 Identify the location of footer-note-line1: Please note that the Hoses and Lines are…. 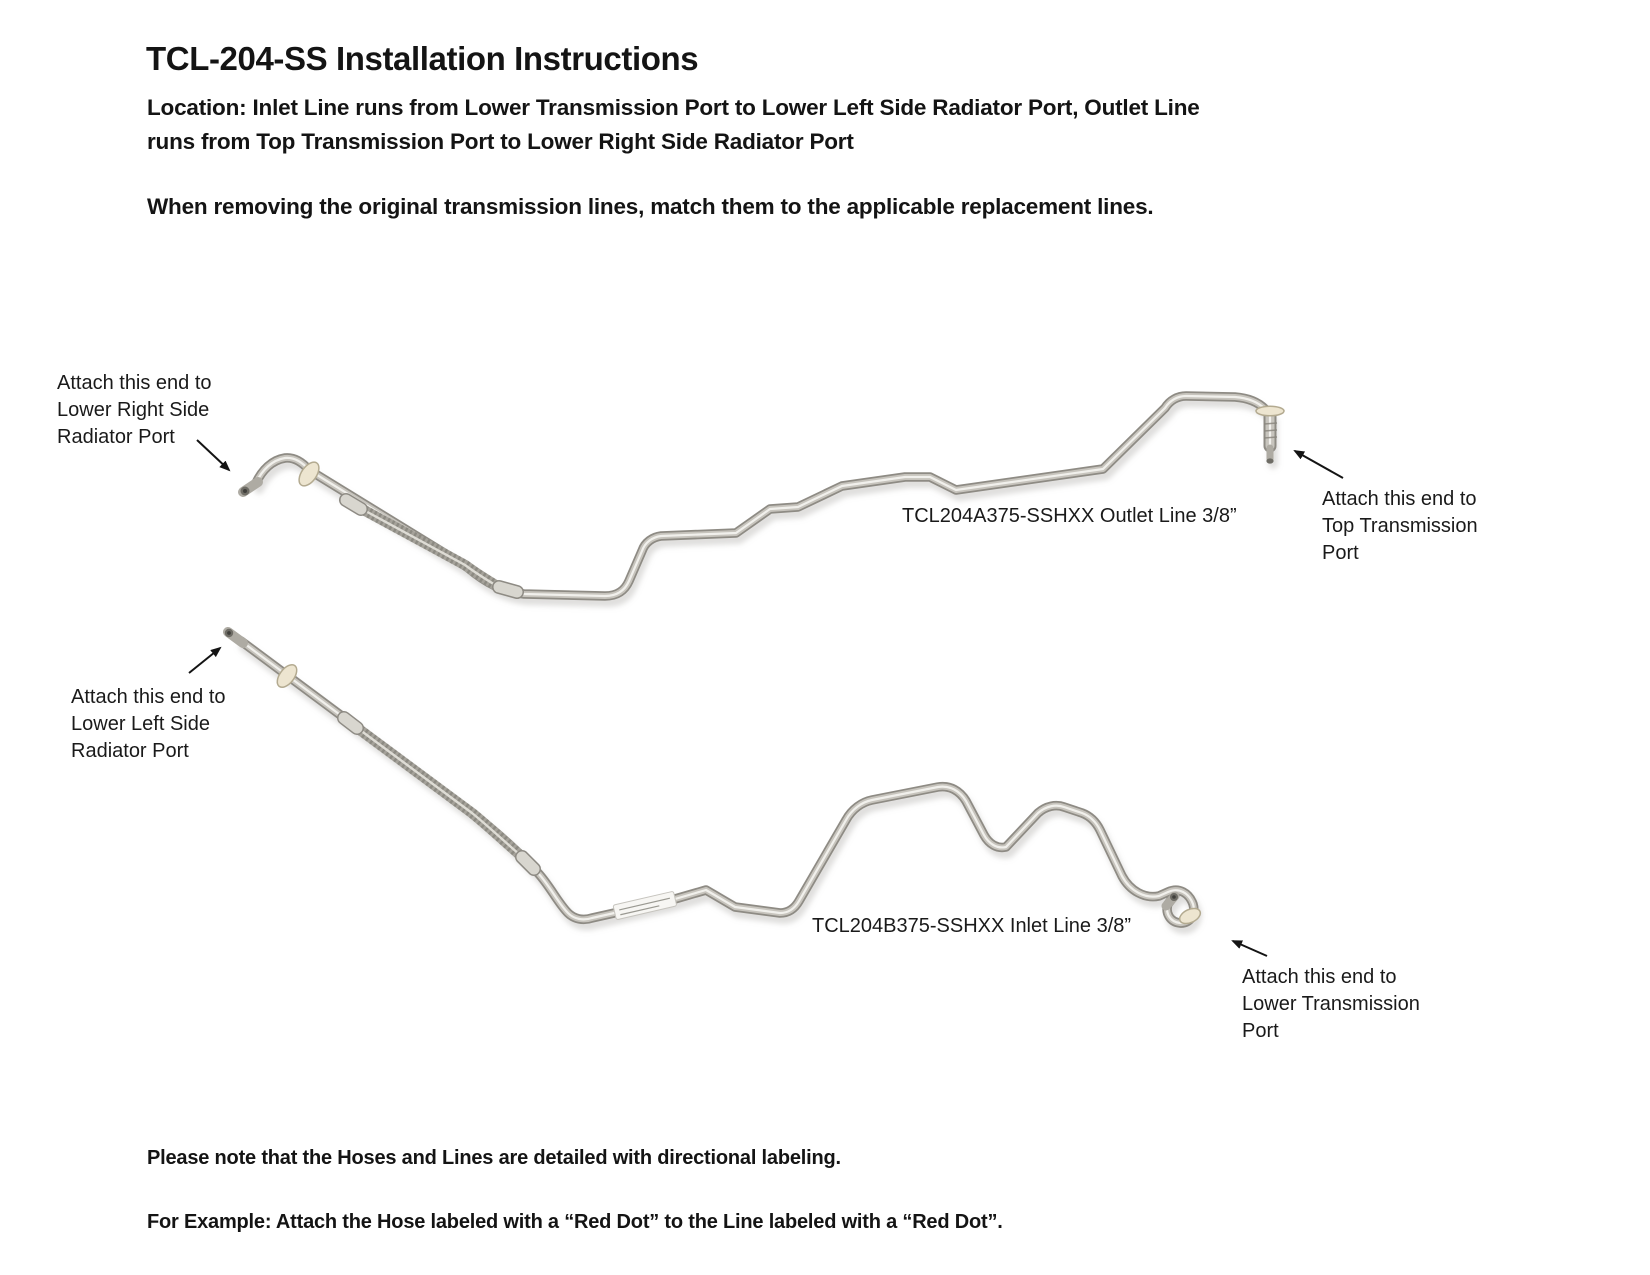
(494, 1158).